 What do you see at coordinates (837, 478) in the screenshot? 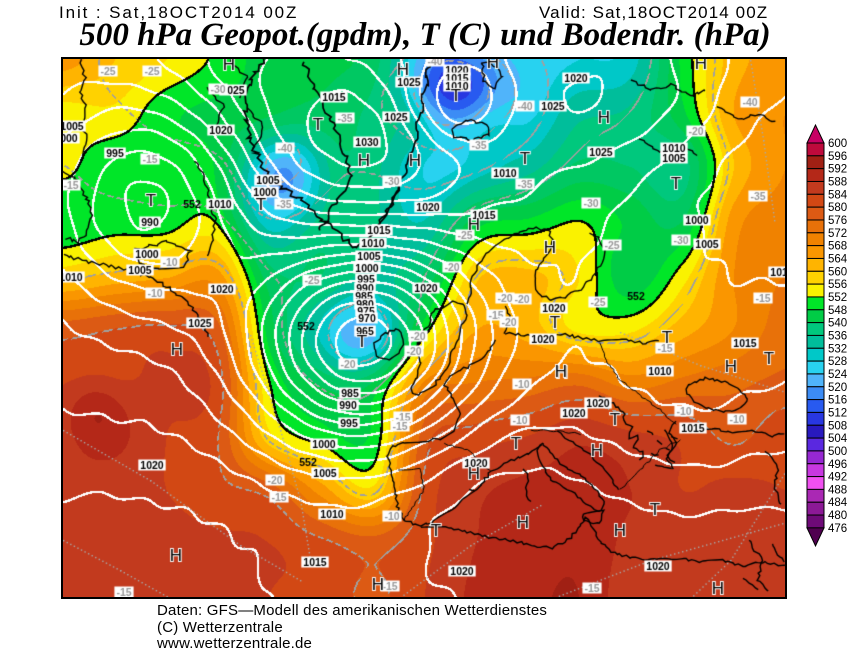
I see `svg-text: 492` at bounding box center [837, 478].